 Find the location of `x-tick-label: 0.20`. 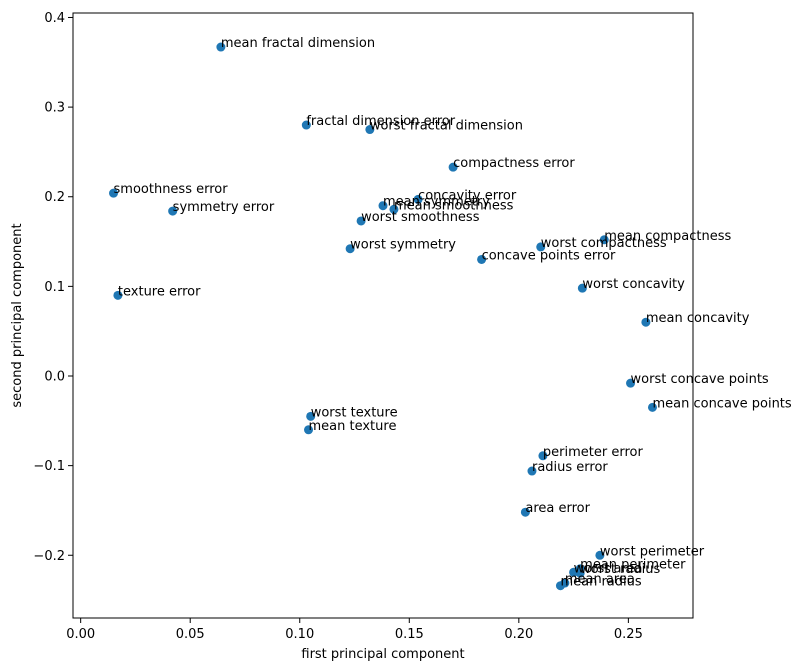

x-tick-label: 0.20 is located at coordinates (518, 634).